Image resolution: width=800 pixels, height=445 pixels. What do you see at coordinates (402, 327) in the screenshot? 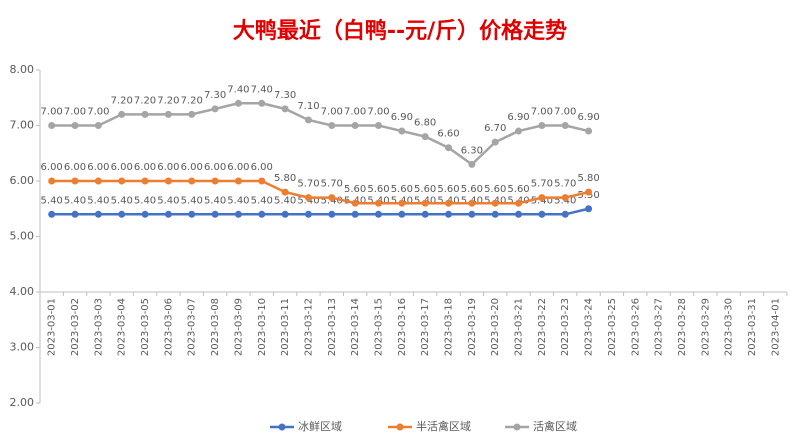
I see `x-tick-label: 2023-03-16` at bounding box center [402, 327].